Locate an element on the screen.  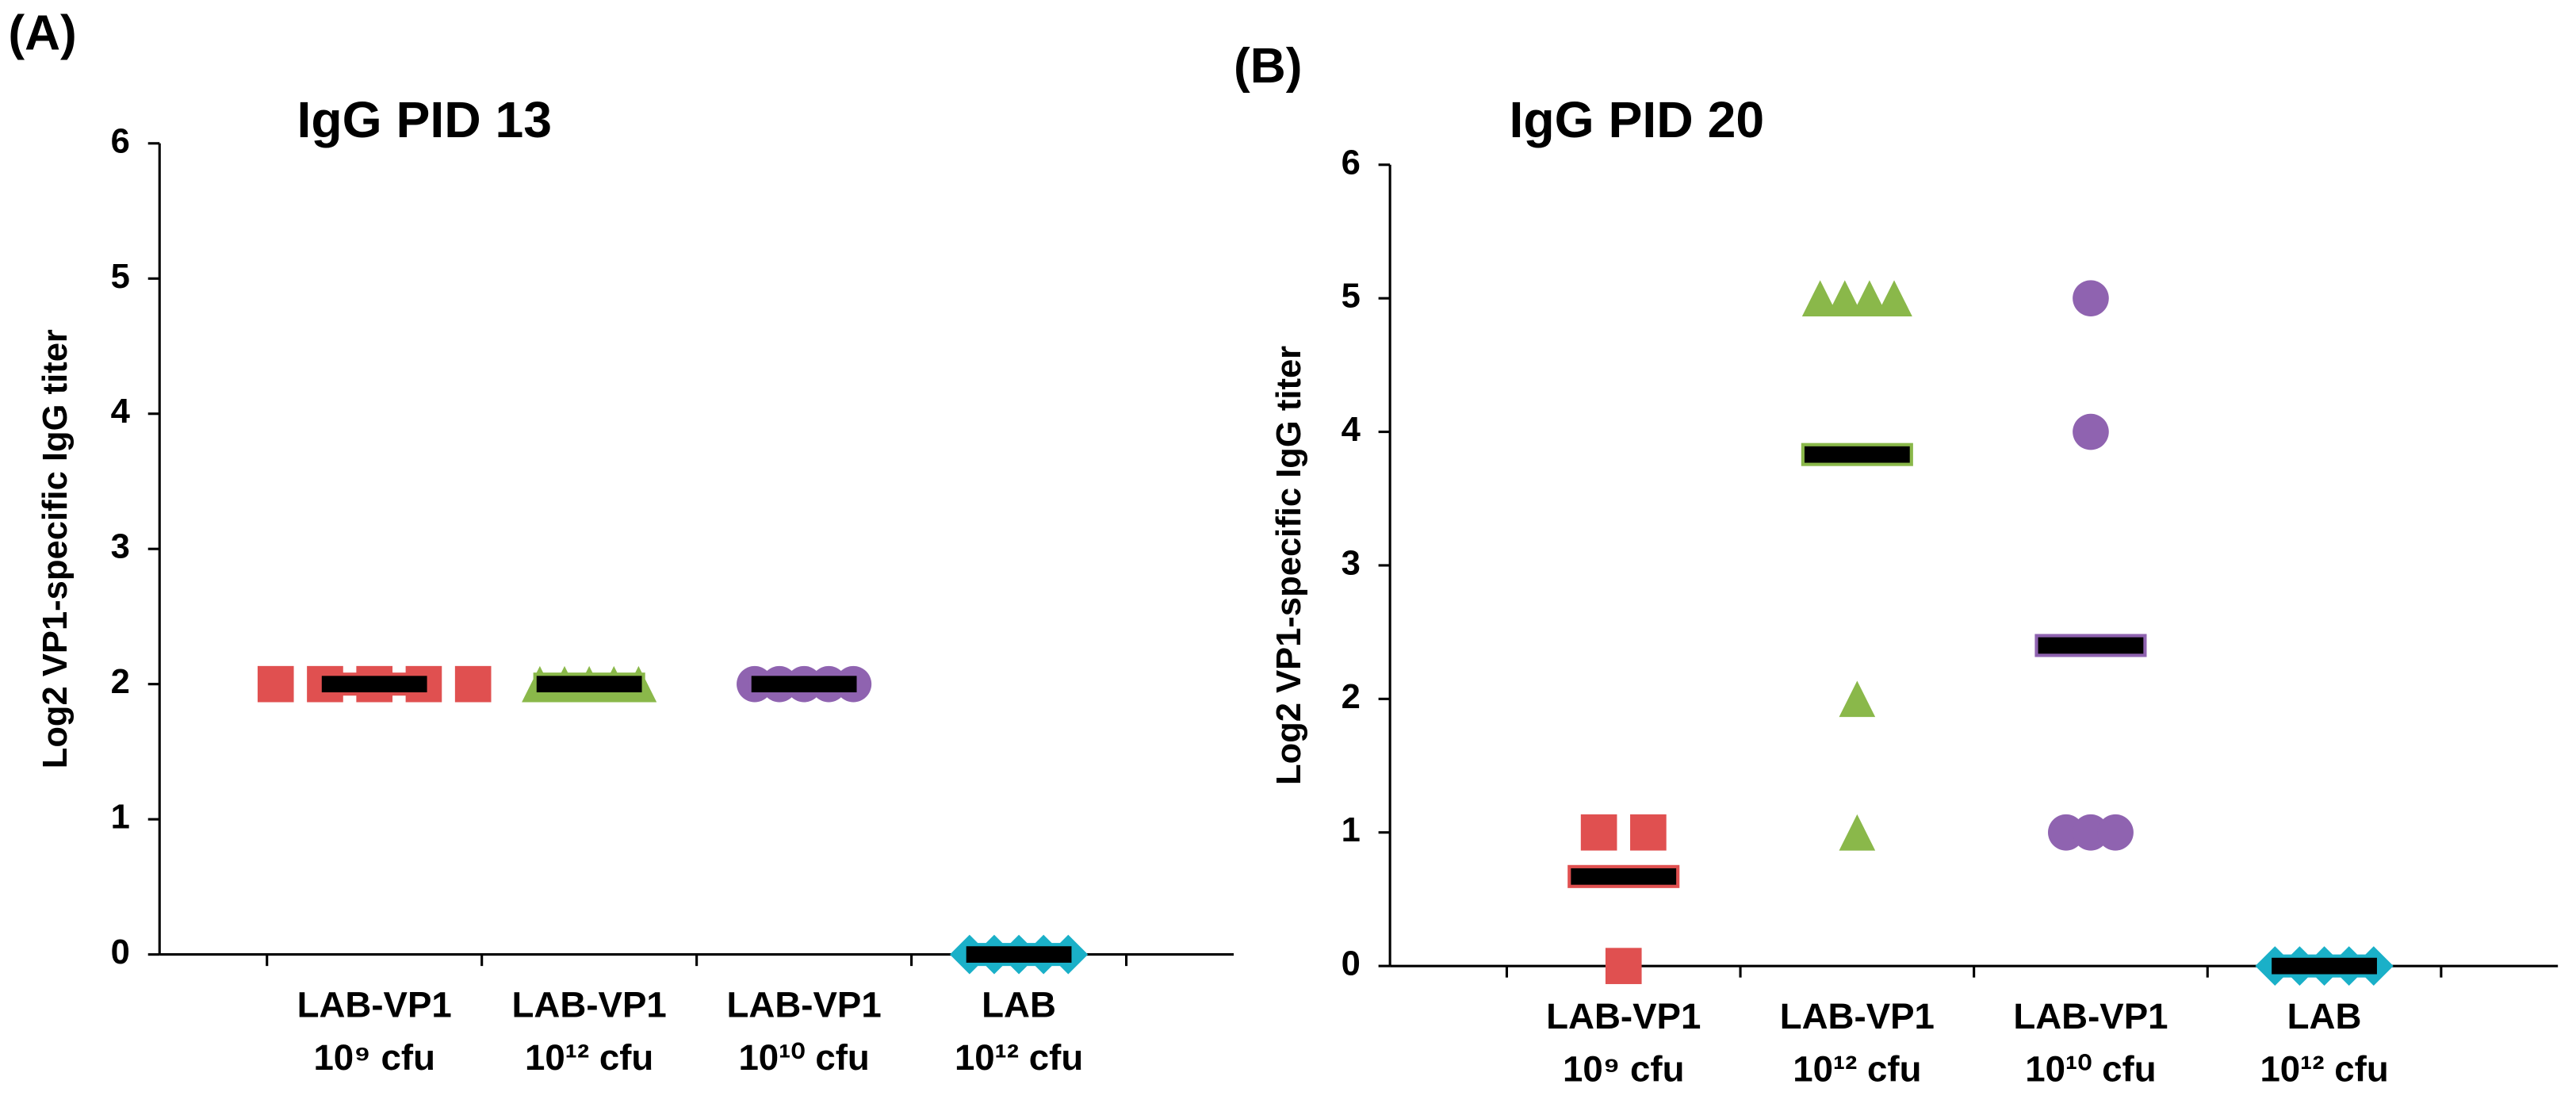
chart-title: IgG PID 13 is located at coordinates (424, 119).